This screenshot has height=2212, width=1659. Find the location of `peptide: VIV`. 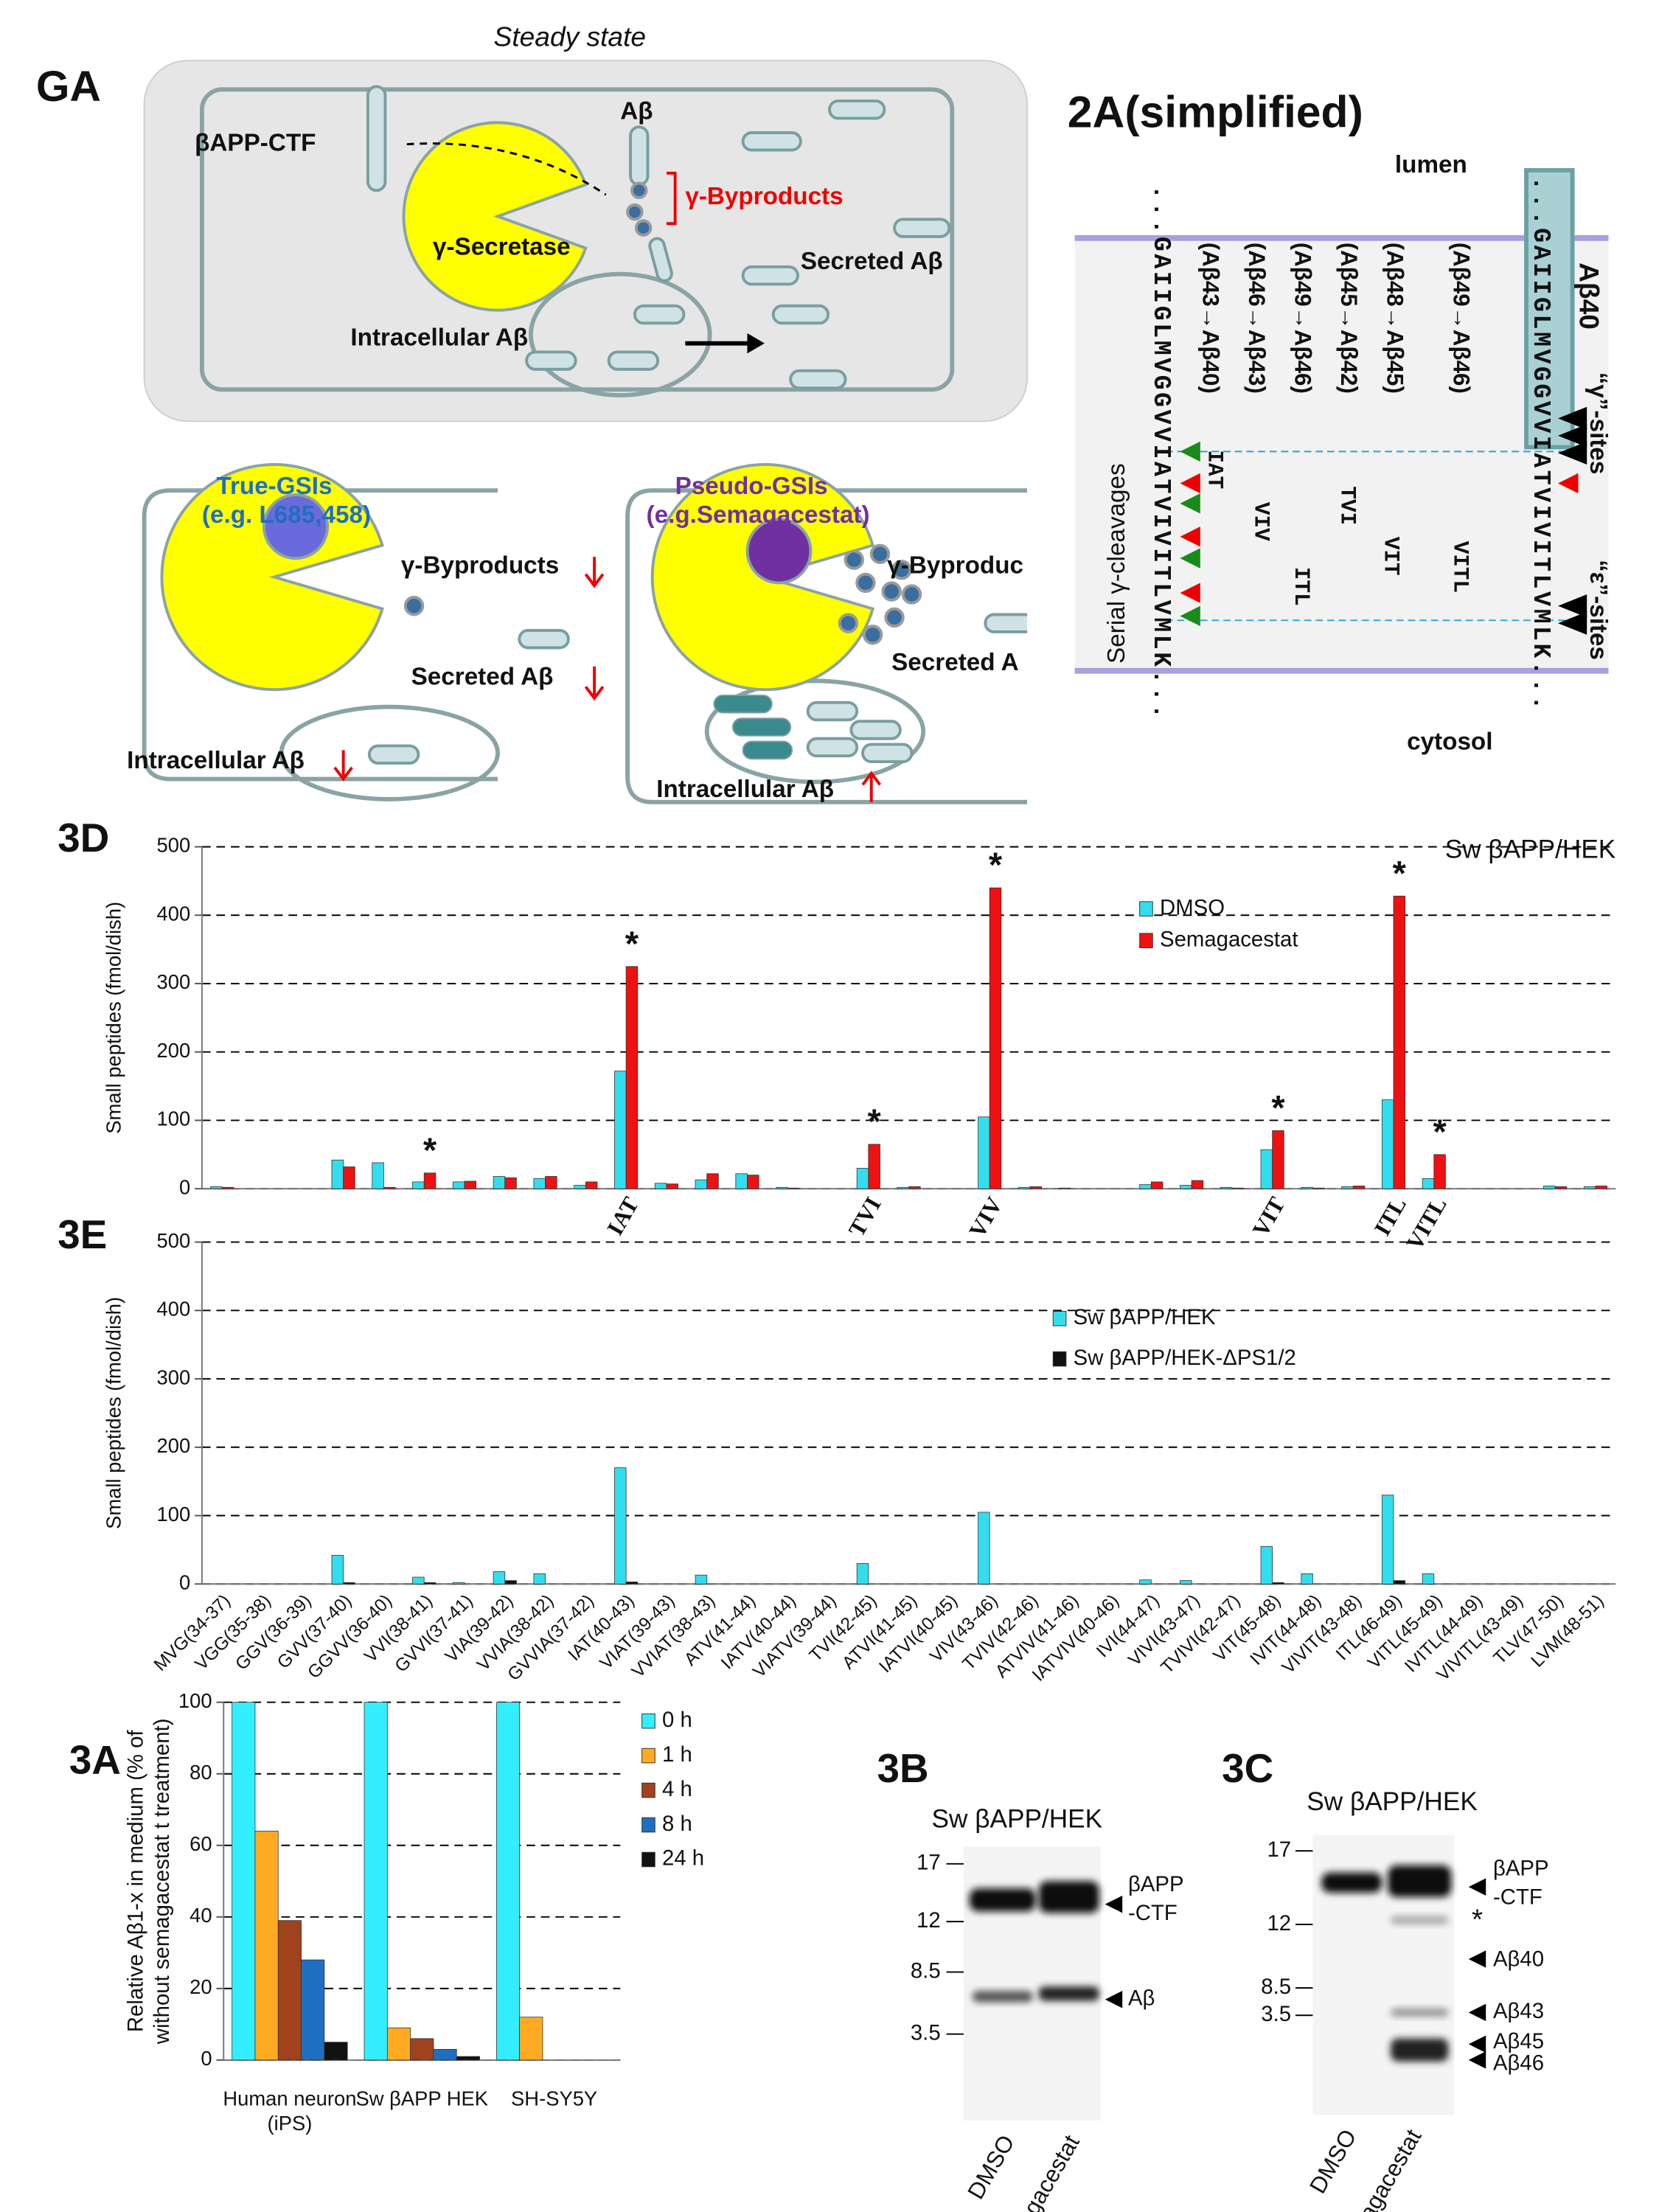

peptide: VIV is located at coordinates (1260, 521).